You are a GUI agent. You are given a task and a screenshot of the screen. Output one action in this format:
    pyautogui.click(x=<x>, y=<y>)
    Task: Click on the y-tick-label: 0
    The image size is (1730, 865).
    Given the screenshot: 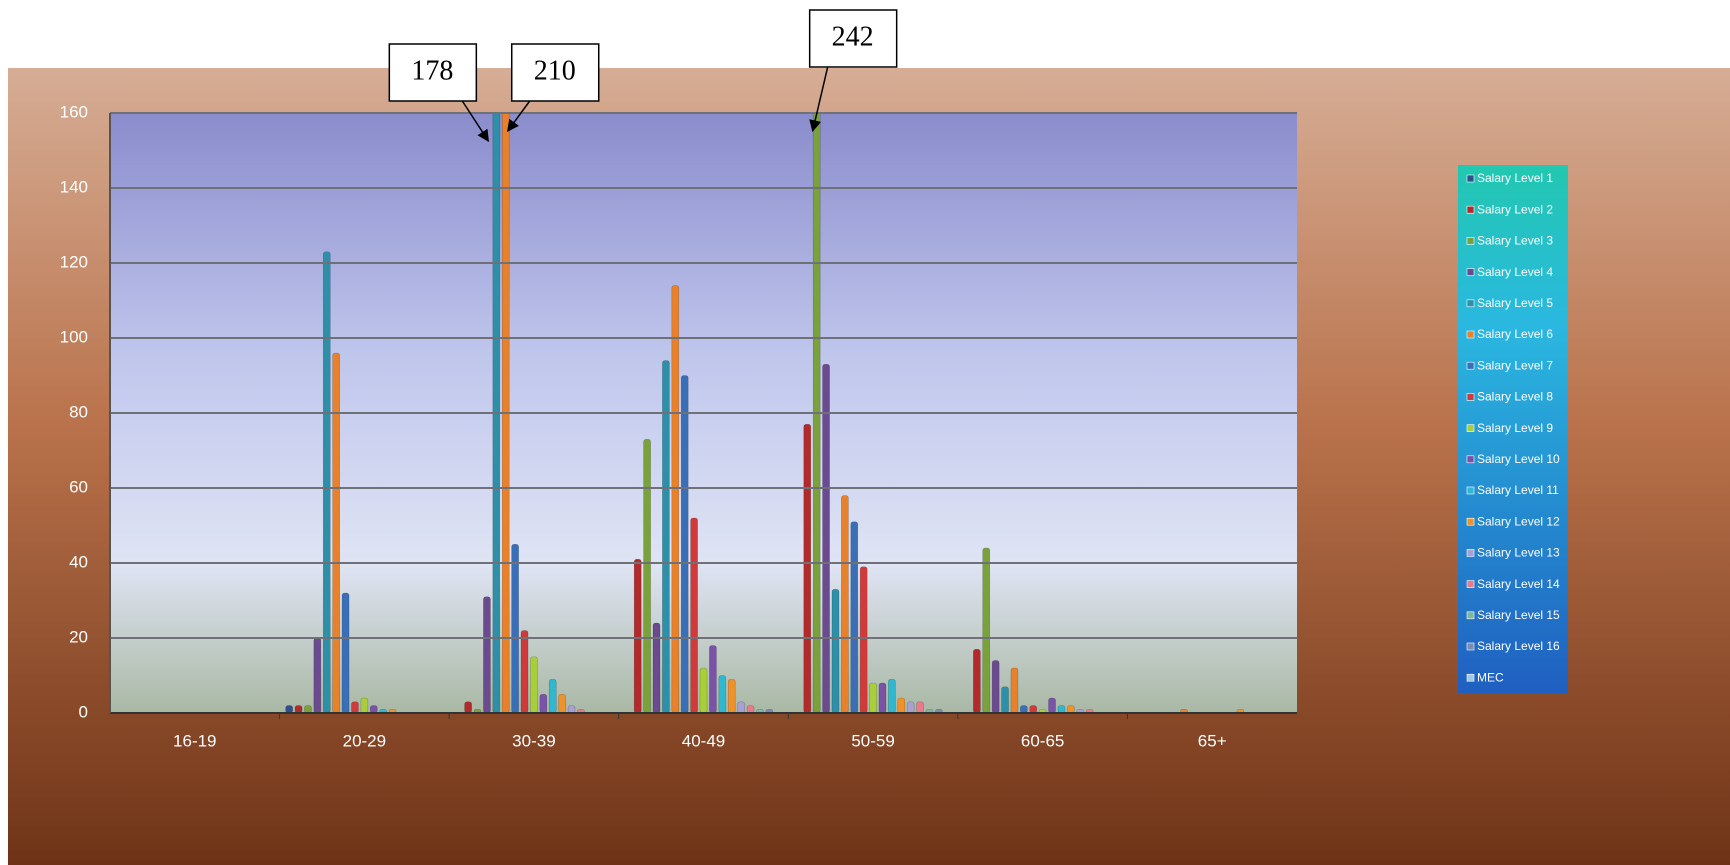 What is the action you would take?
    pyautogui.click(x=83, y=711)
    